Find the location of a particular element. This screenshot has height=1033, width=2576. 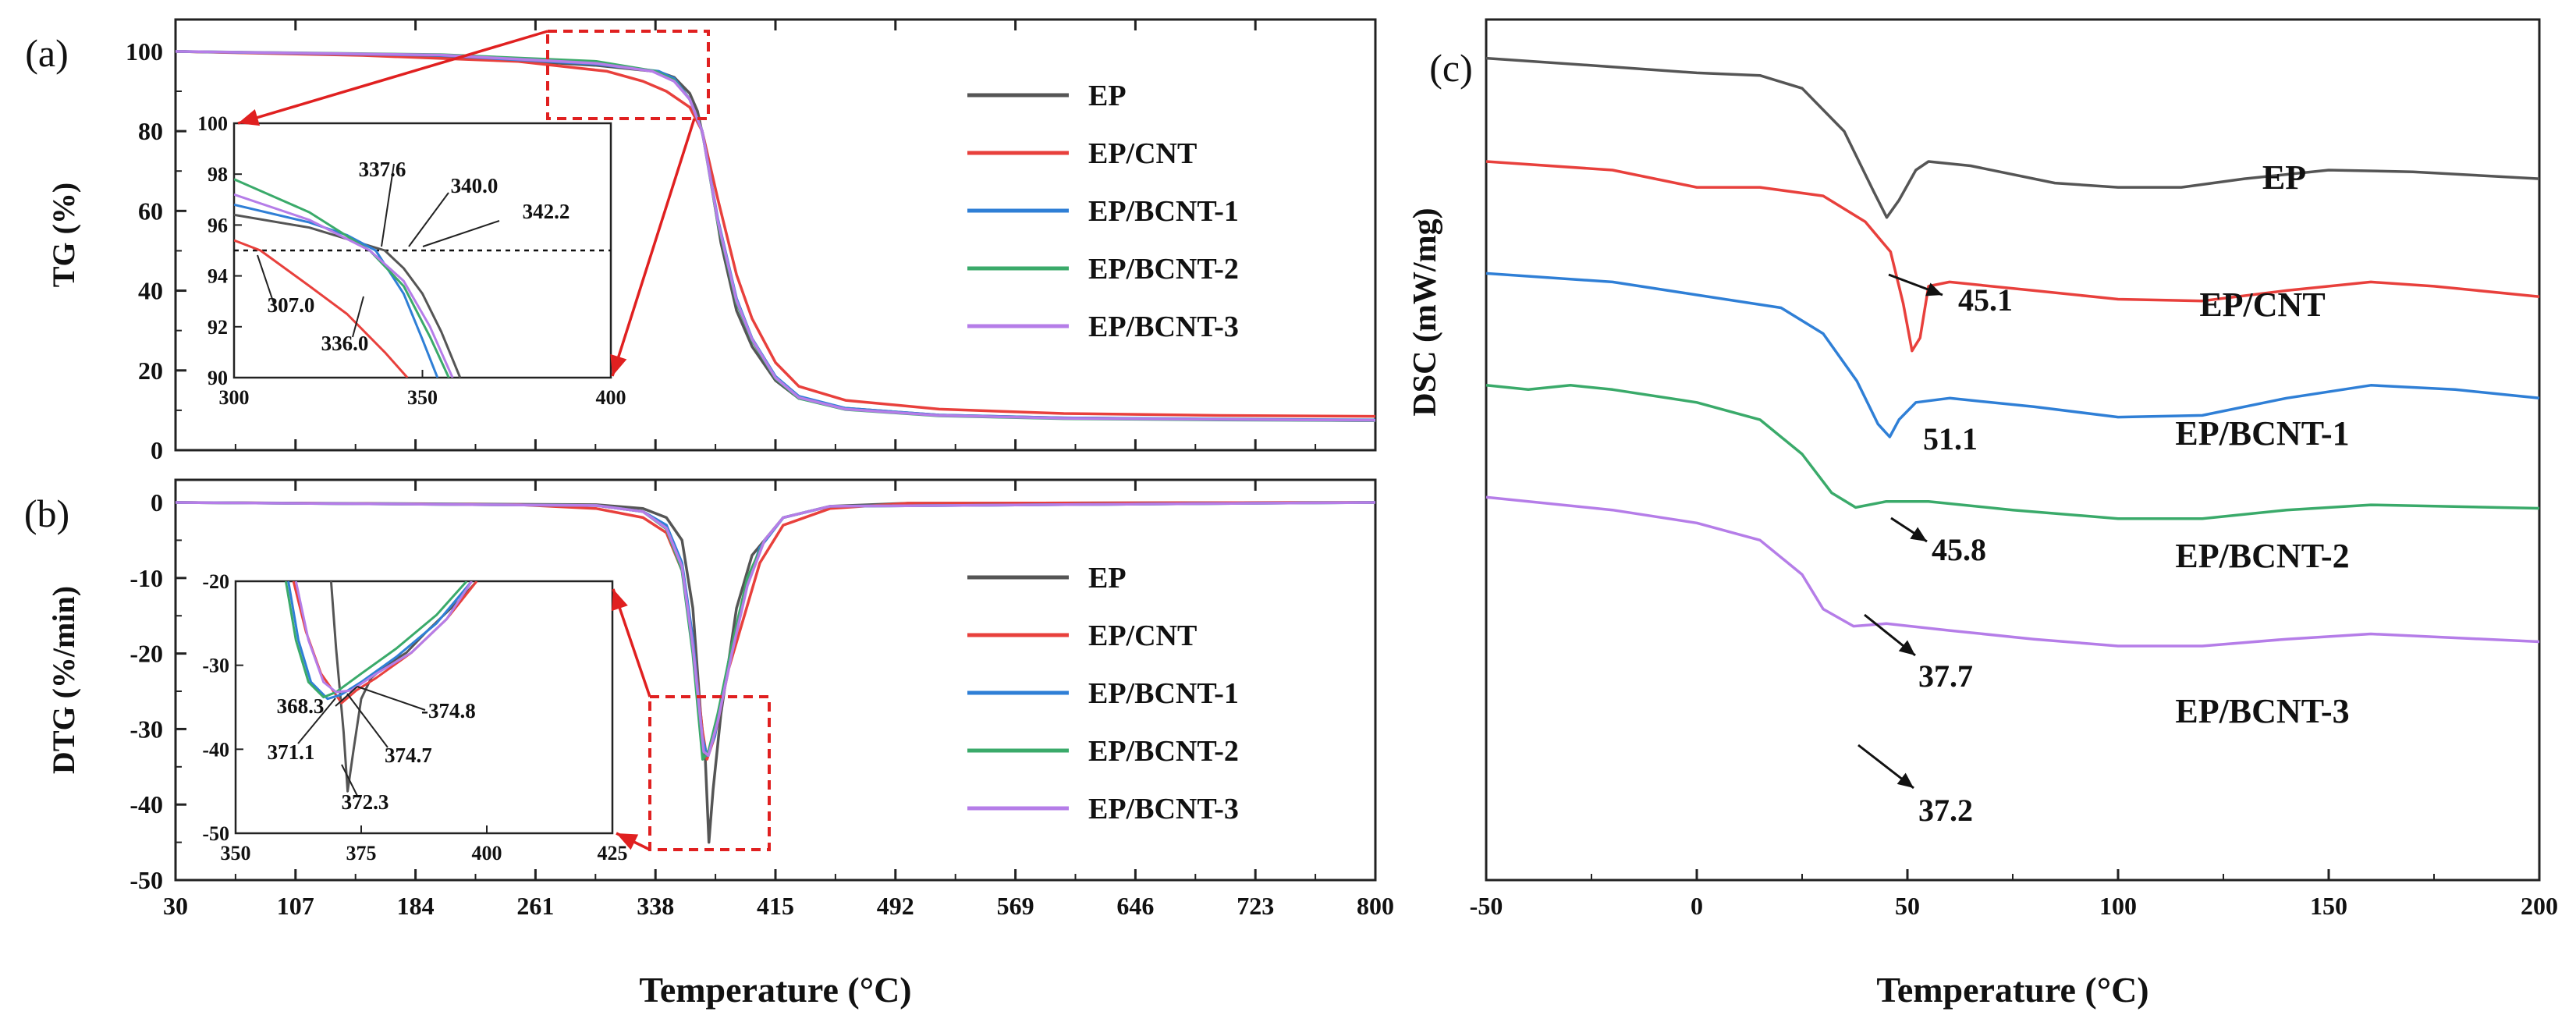

y-axis-label: DSC (mW/mg) is located at coordinates (1425, 312).